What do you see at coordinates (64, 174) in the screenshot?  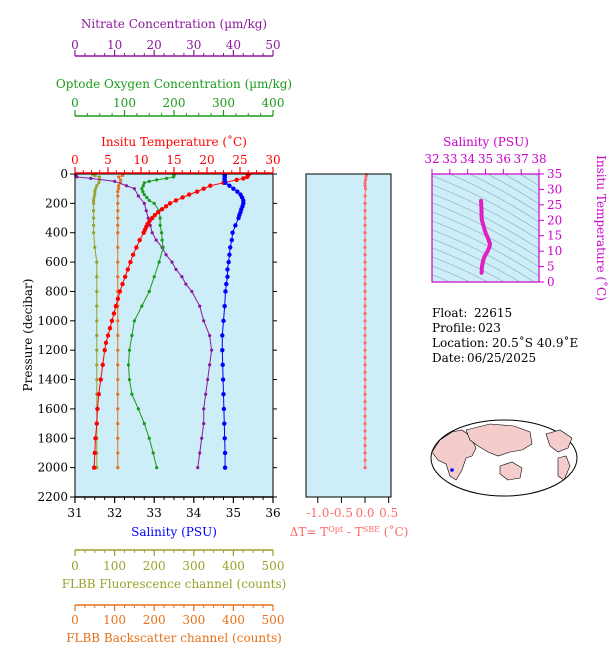 I see `pressure-tick-label: 0` at bounding box center [64, 174].